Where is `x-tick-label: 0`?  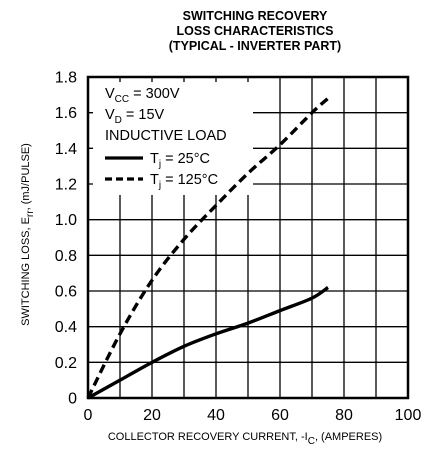 x-tick-label: 0 is located at coordinates (88, 415).